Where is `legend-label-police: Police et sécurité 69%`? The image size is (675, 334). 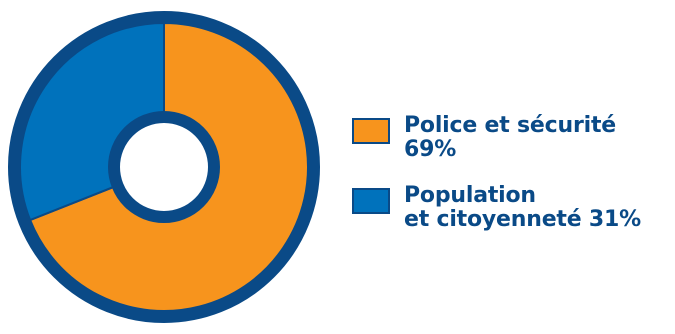
legend-label-police: Police et sécurité 69% is located at coordinates (510, 137).